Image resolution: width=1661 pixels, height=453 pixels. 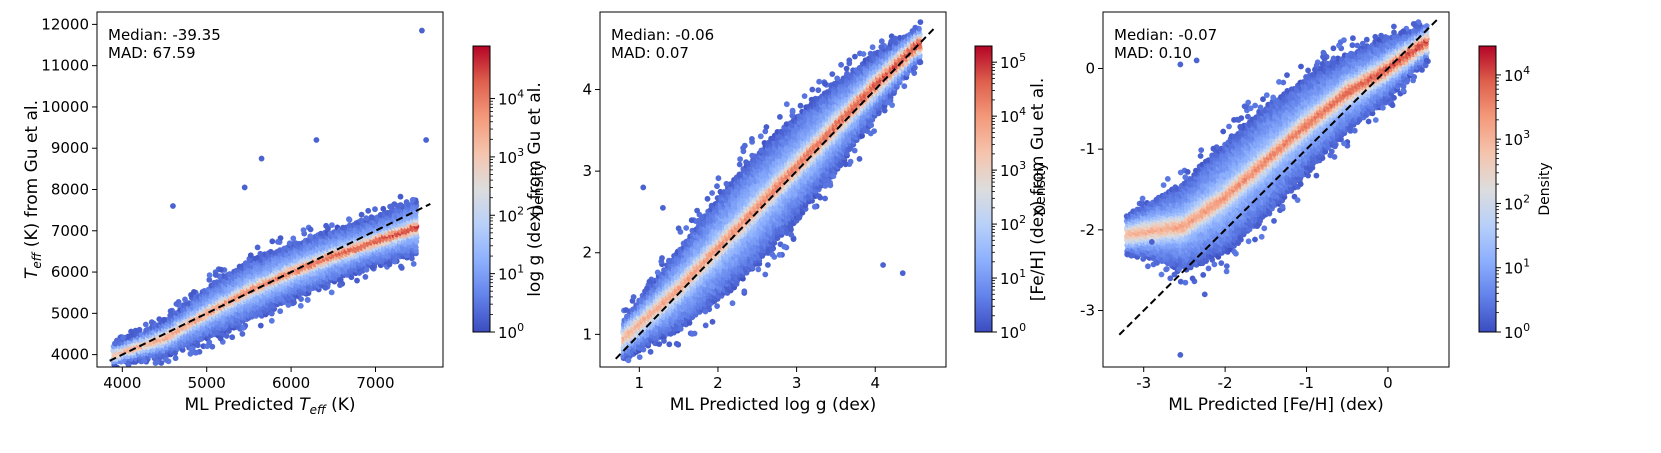 What do you see at coordinates (797, 383) in the screenshot?
I see `x-tick-label: 3` at bounding box center [797, 383].